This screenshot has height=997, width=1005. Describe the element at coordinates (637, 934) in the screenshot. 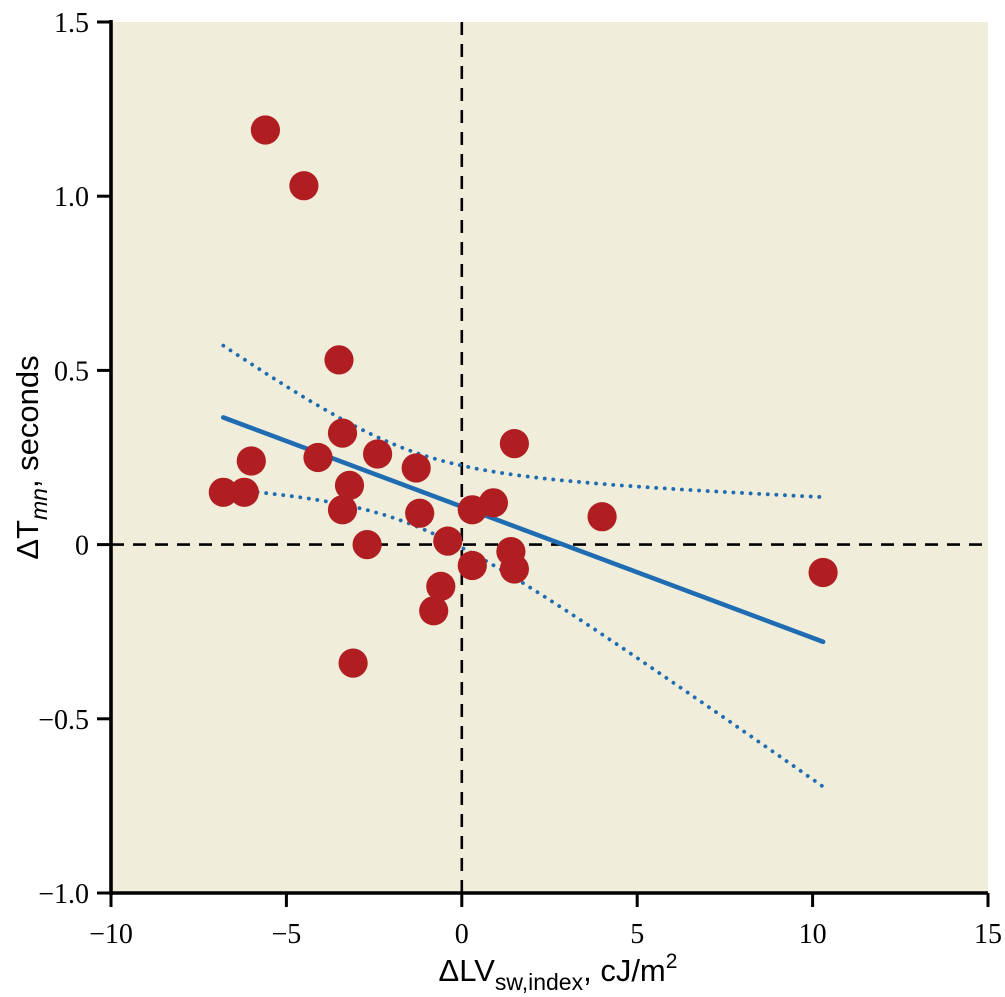

I see `x-tick-label: 5` at that location.